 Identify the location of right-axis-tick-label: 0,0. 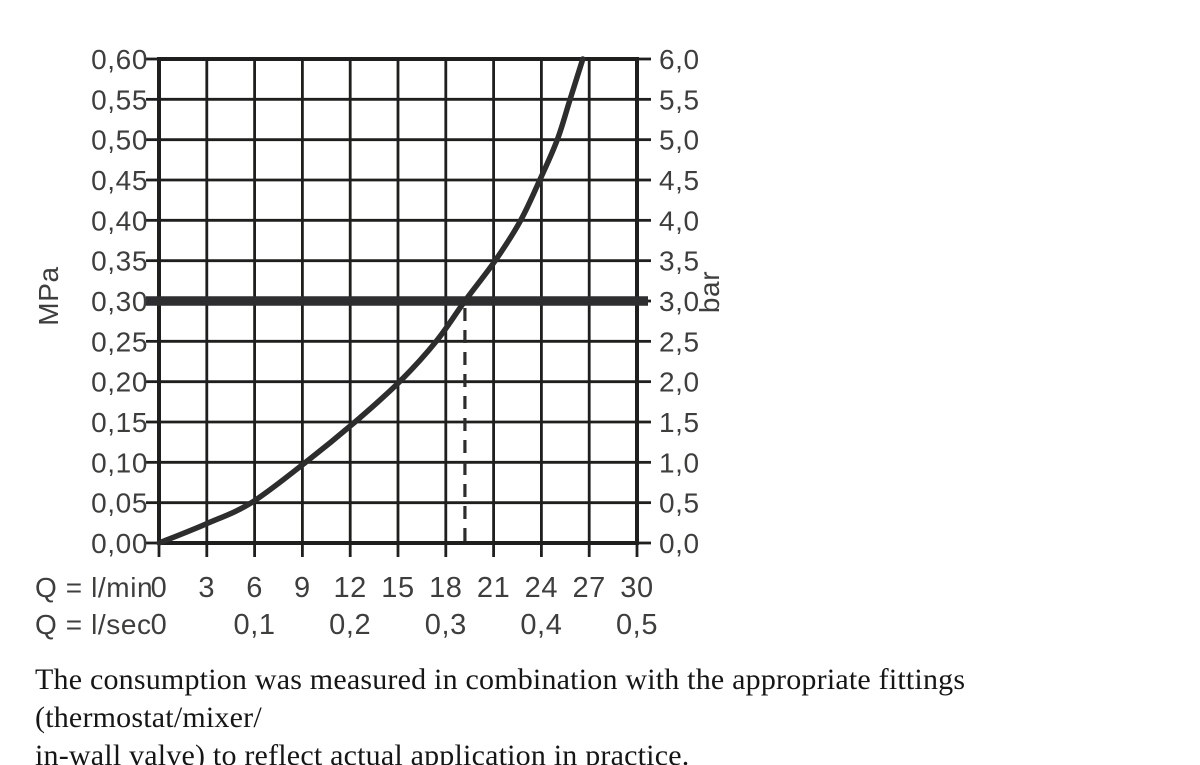
(679, 543).